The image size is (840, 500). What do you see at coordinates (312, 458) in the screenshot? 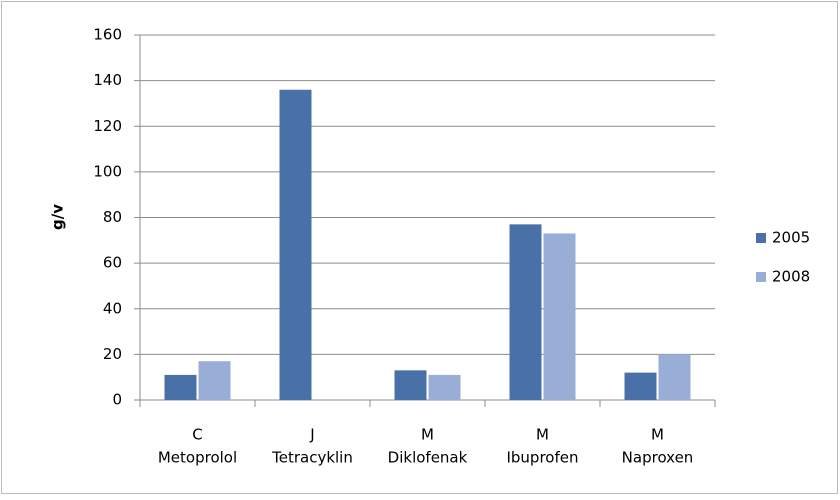
I see `x-tick-label: Tetracyklin` at bounding box center [312, 458].